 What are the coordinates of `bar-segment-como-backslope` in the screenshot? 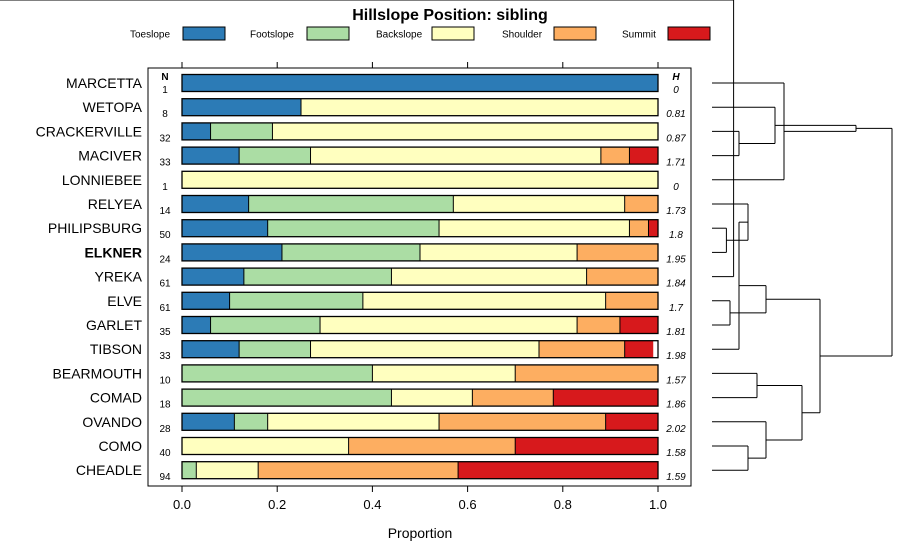 It's located at (265, 446).